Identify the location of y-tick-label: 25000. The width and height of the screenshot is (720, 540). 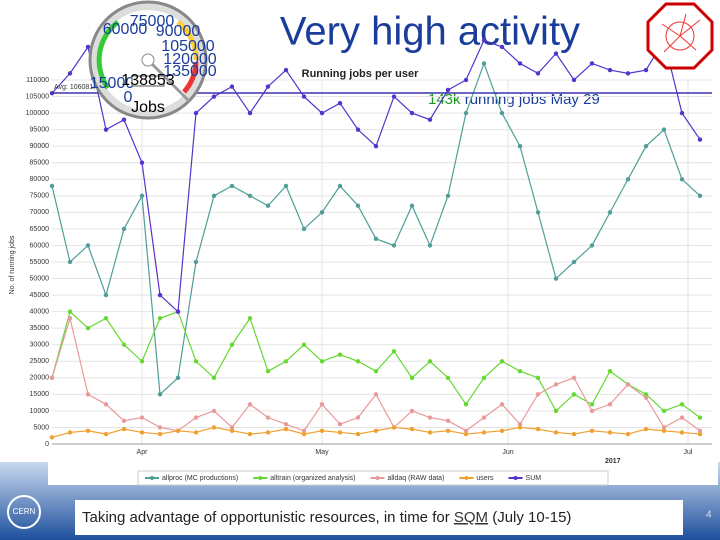
(40, 361).